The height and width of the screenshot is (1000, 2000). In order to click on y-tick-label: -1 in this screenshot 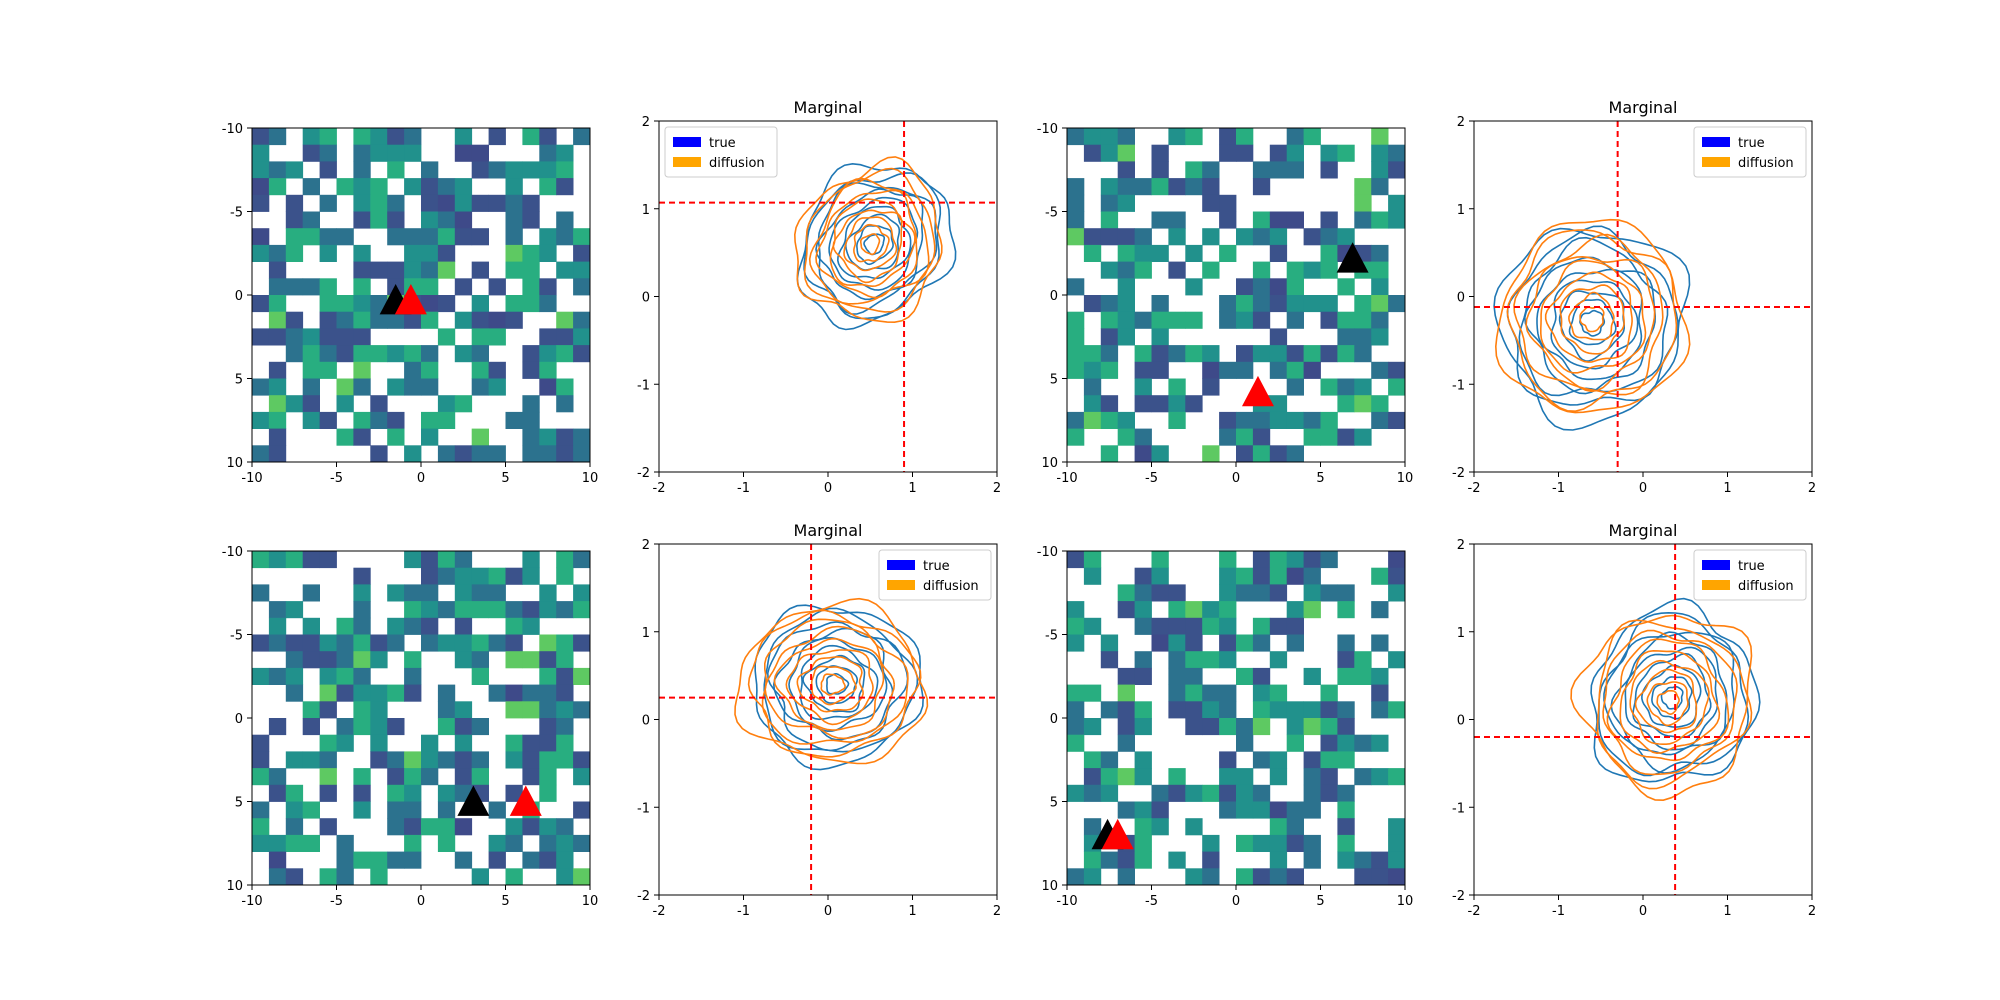, I will do `click(643, 808)`.